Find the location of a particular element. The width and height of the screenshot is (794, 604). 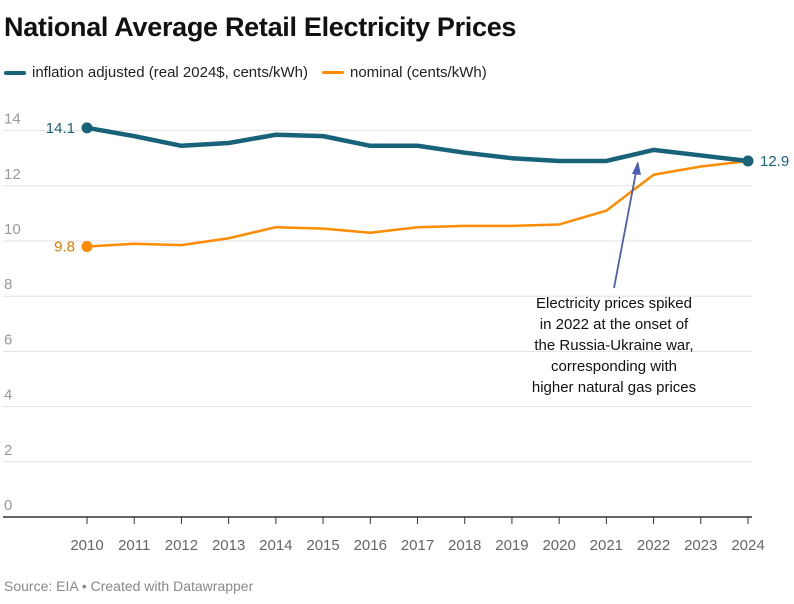

series-line-real is located at coordinates (417, 144).